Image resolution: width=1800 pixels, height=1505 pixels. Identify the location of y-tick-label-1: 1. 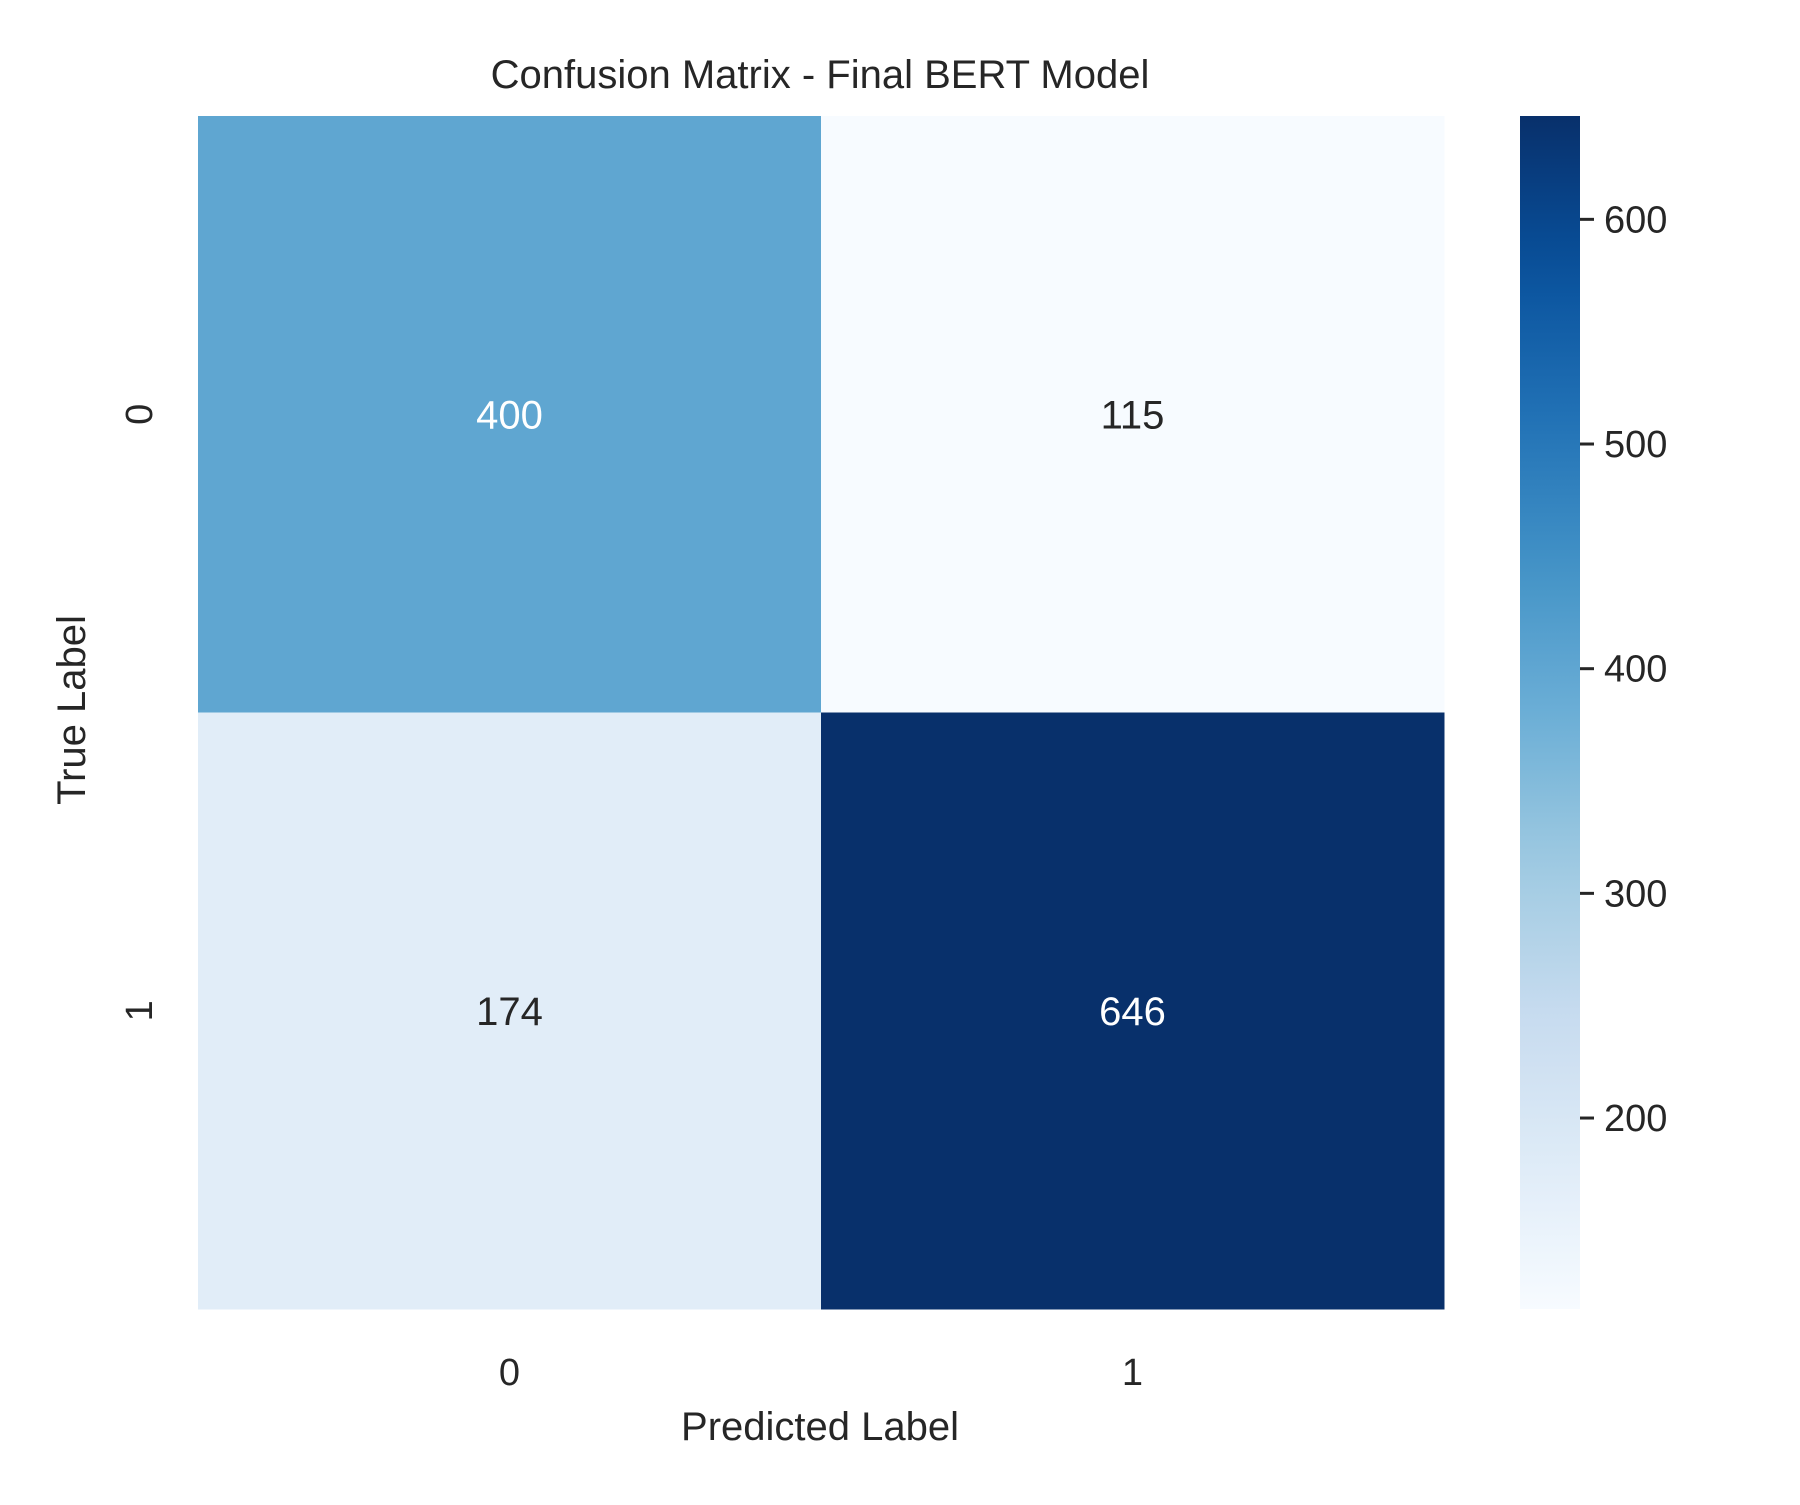
(140, 1010).